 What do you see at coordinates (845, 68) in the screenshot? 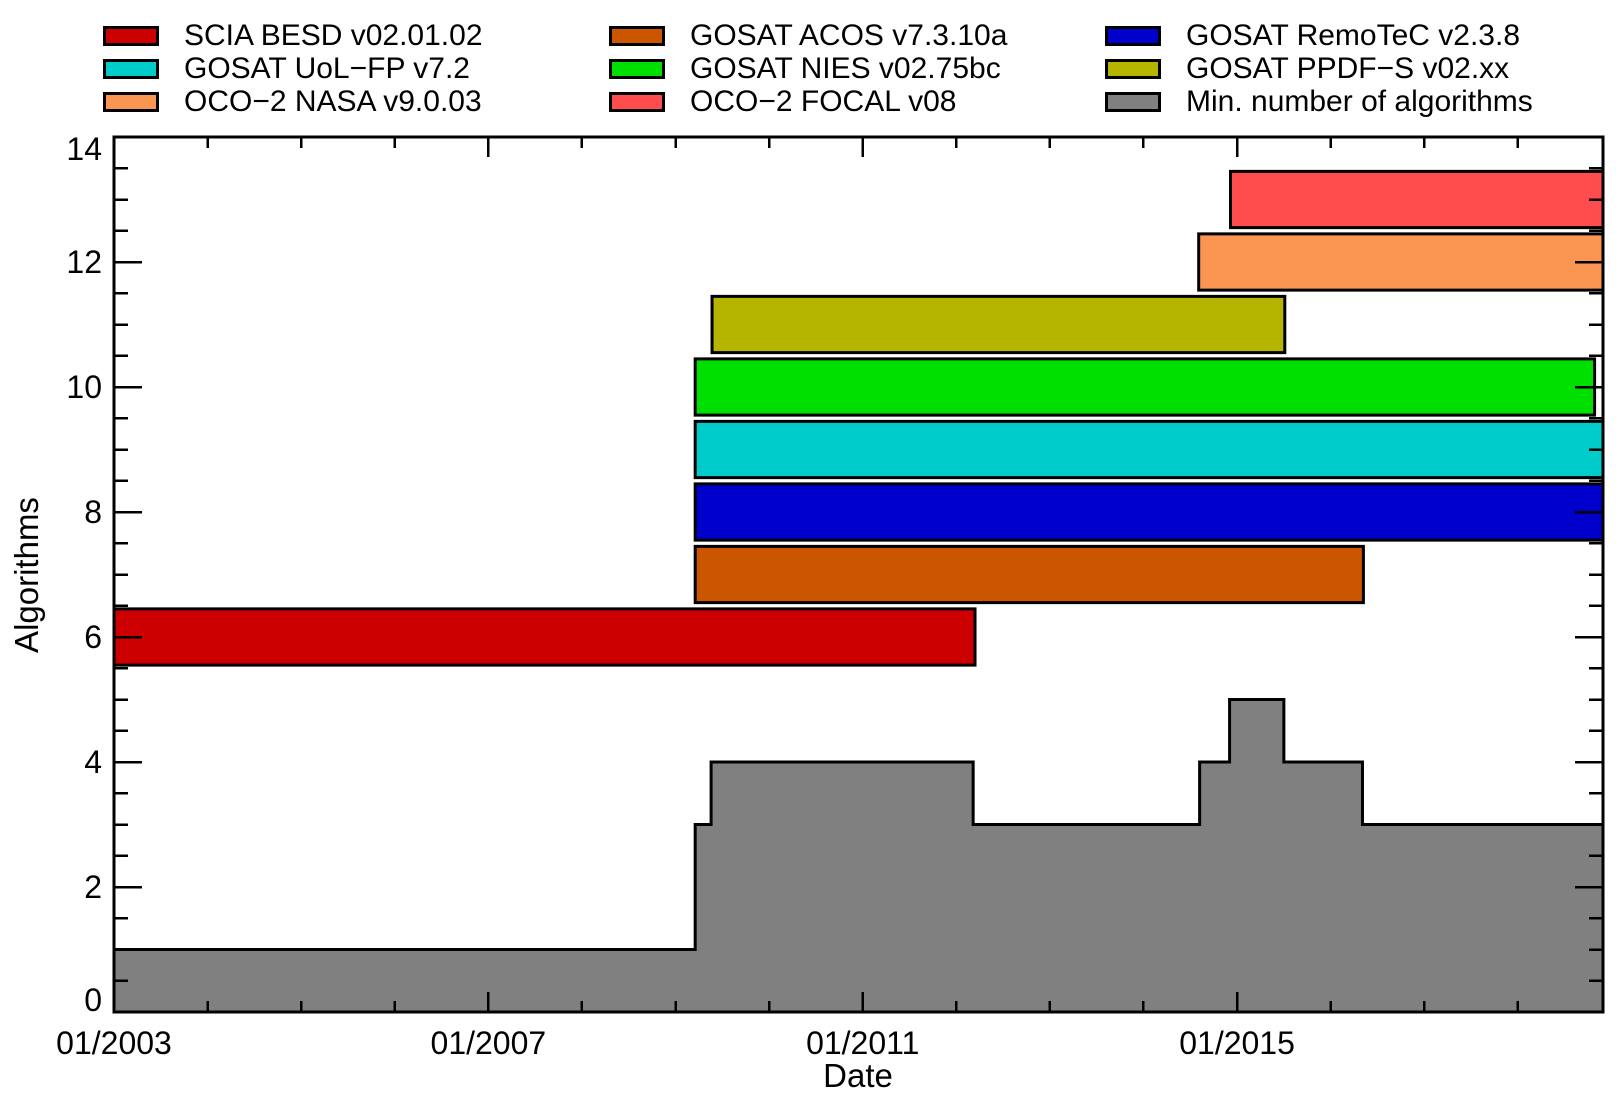
I see `legend-label: GOSAT NIES v02.75bc` at bounding box center [845, 68].